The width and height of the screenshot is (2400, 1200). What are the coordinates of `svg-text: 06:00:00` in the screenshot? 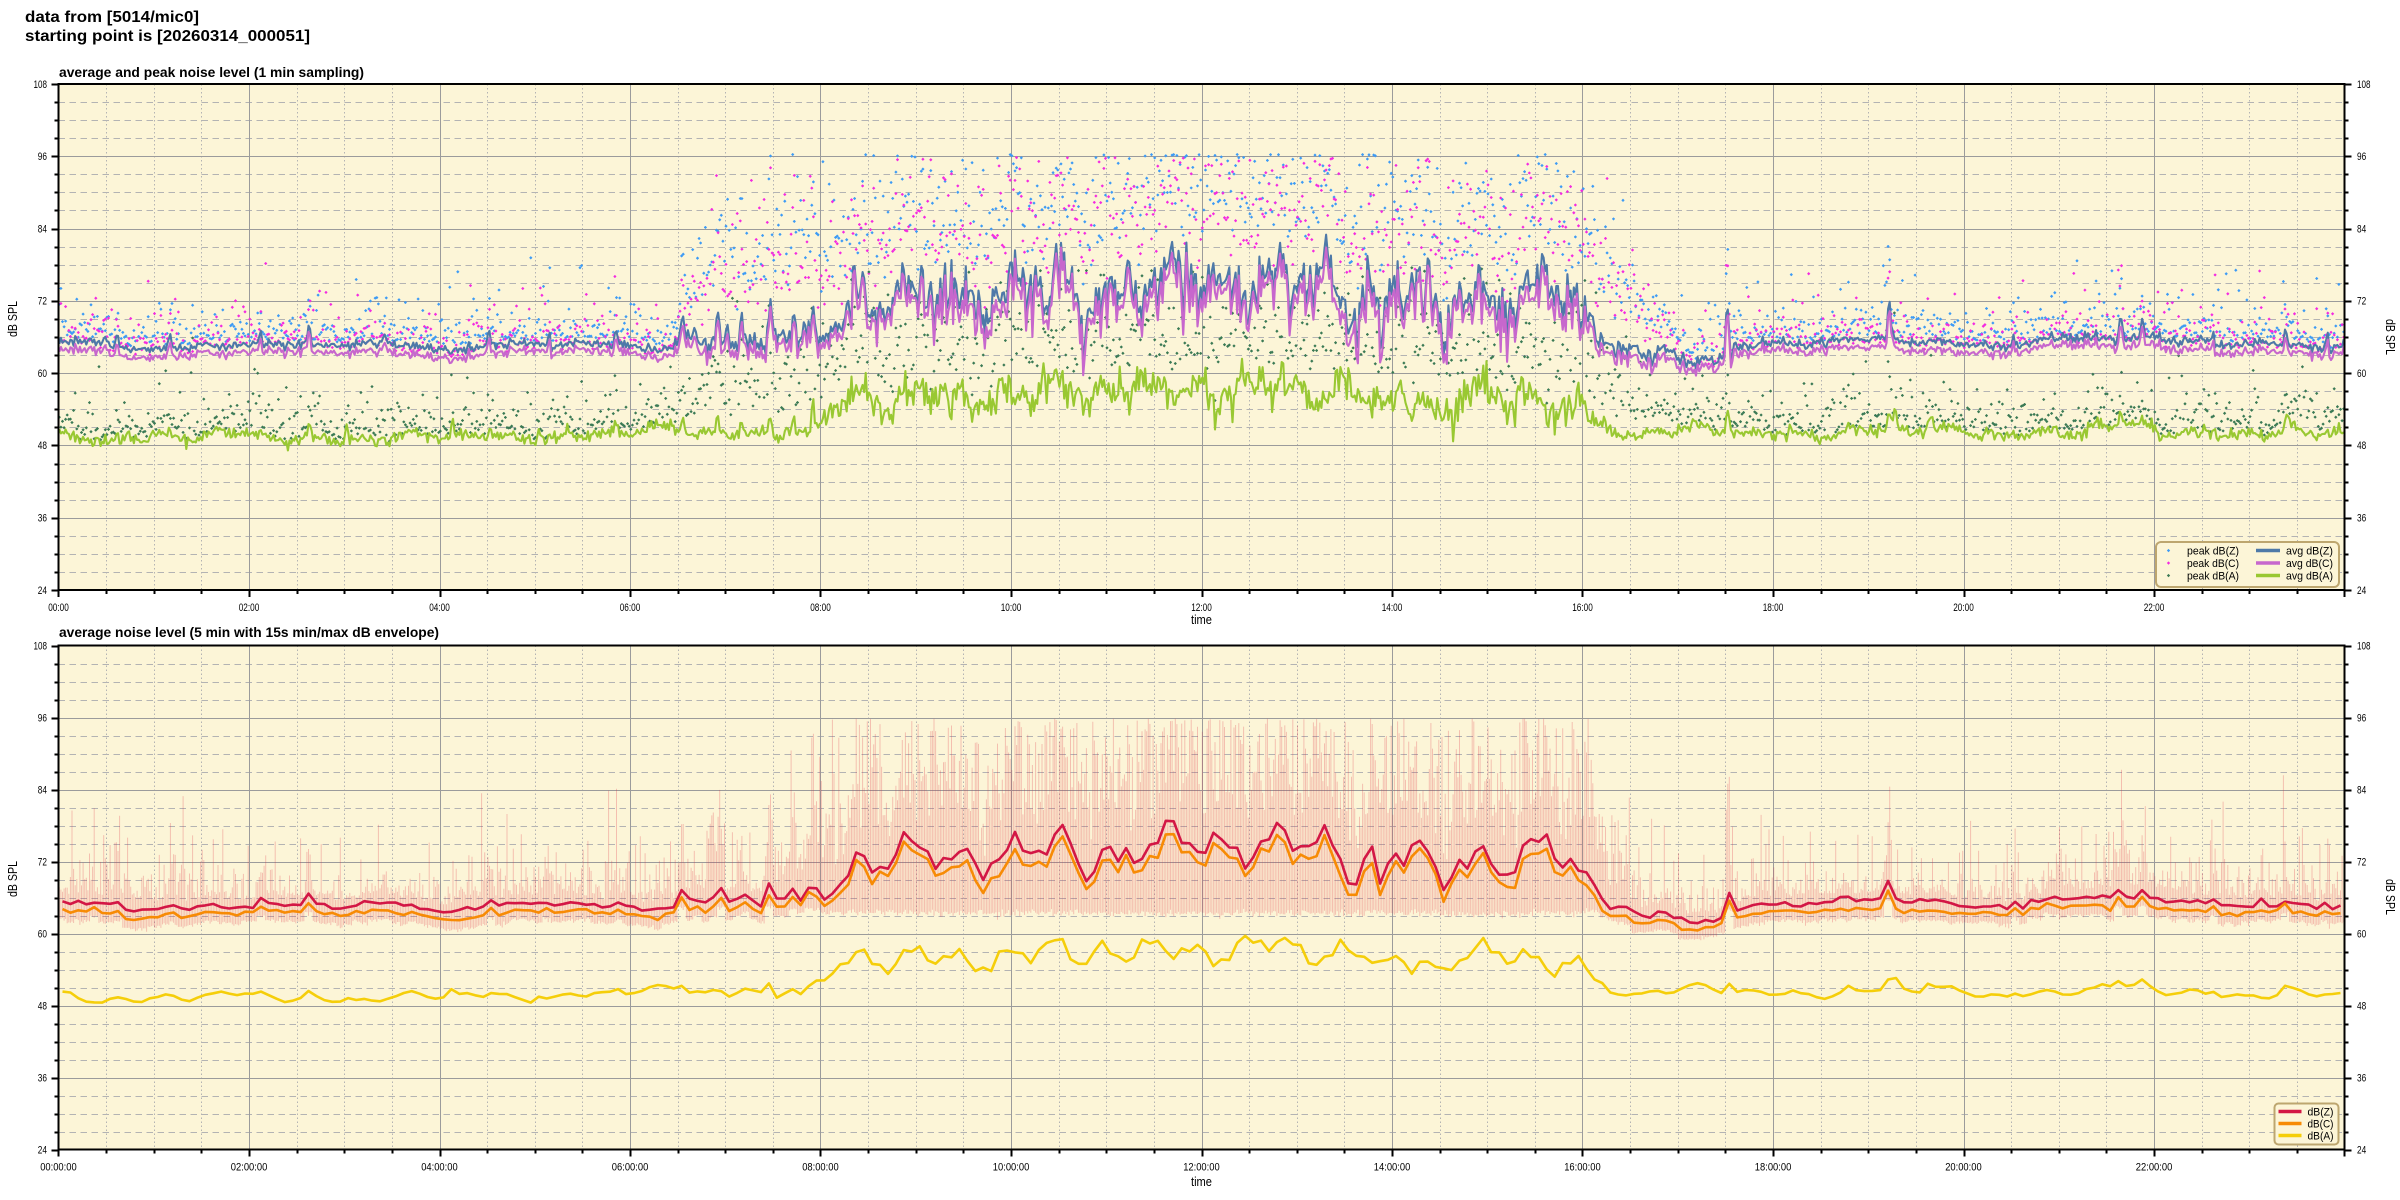 It's located at (630, 1168).